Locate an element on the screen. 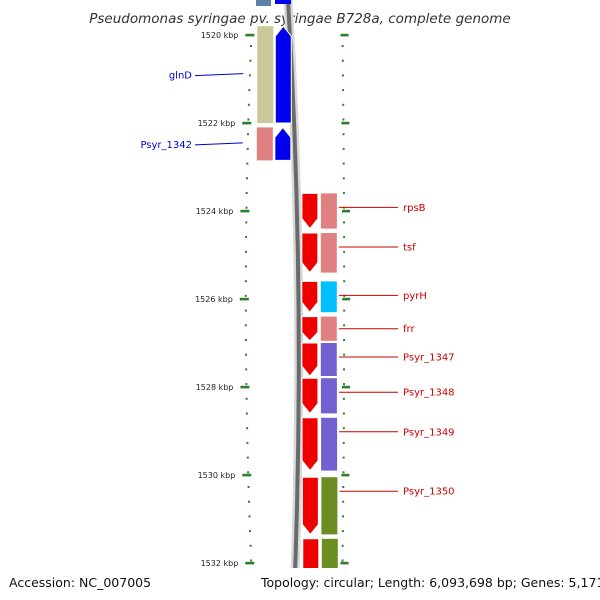 Image resolution: width=600 pixels, height=600 pixels. kbp-tick-label: 1528 kbp is located at coordinates (215, 387).